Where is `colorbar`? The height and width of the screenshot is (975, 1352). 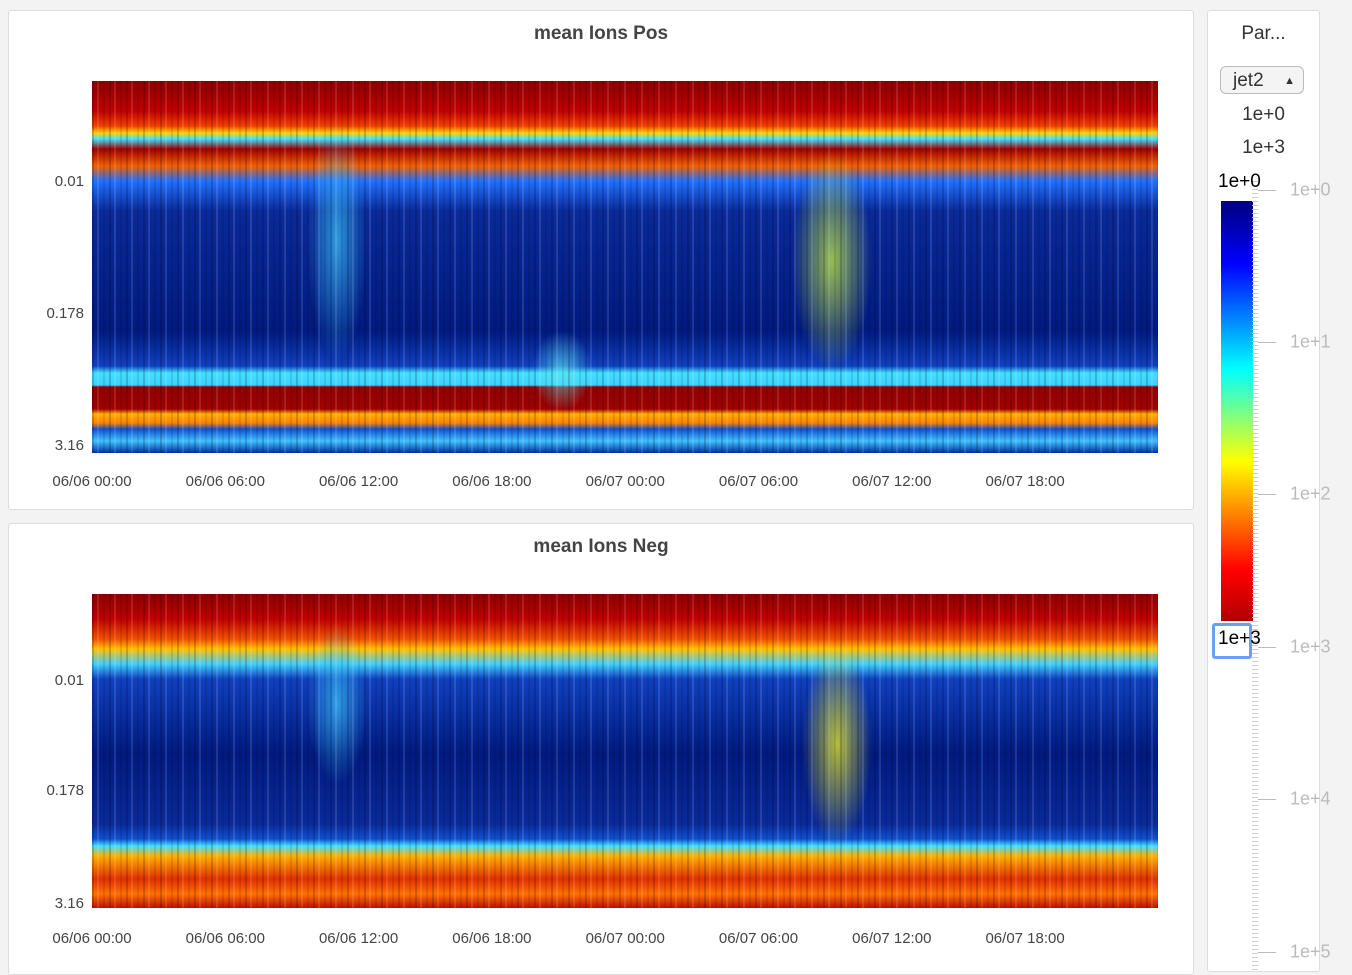
colorbar is located at coordinates (1237, 411).